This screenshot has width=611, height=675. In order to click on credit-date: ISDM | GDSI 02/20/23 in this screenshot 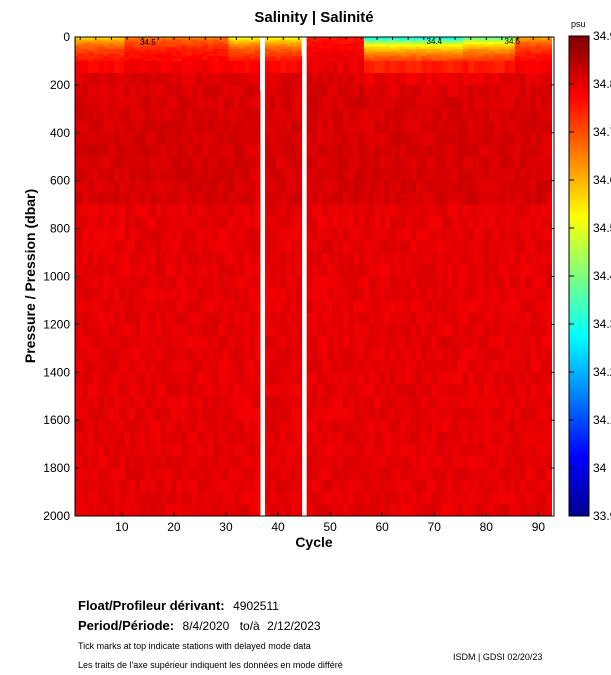, I will do `click(498, 657)`.